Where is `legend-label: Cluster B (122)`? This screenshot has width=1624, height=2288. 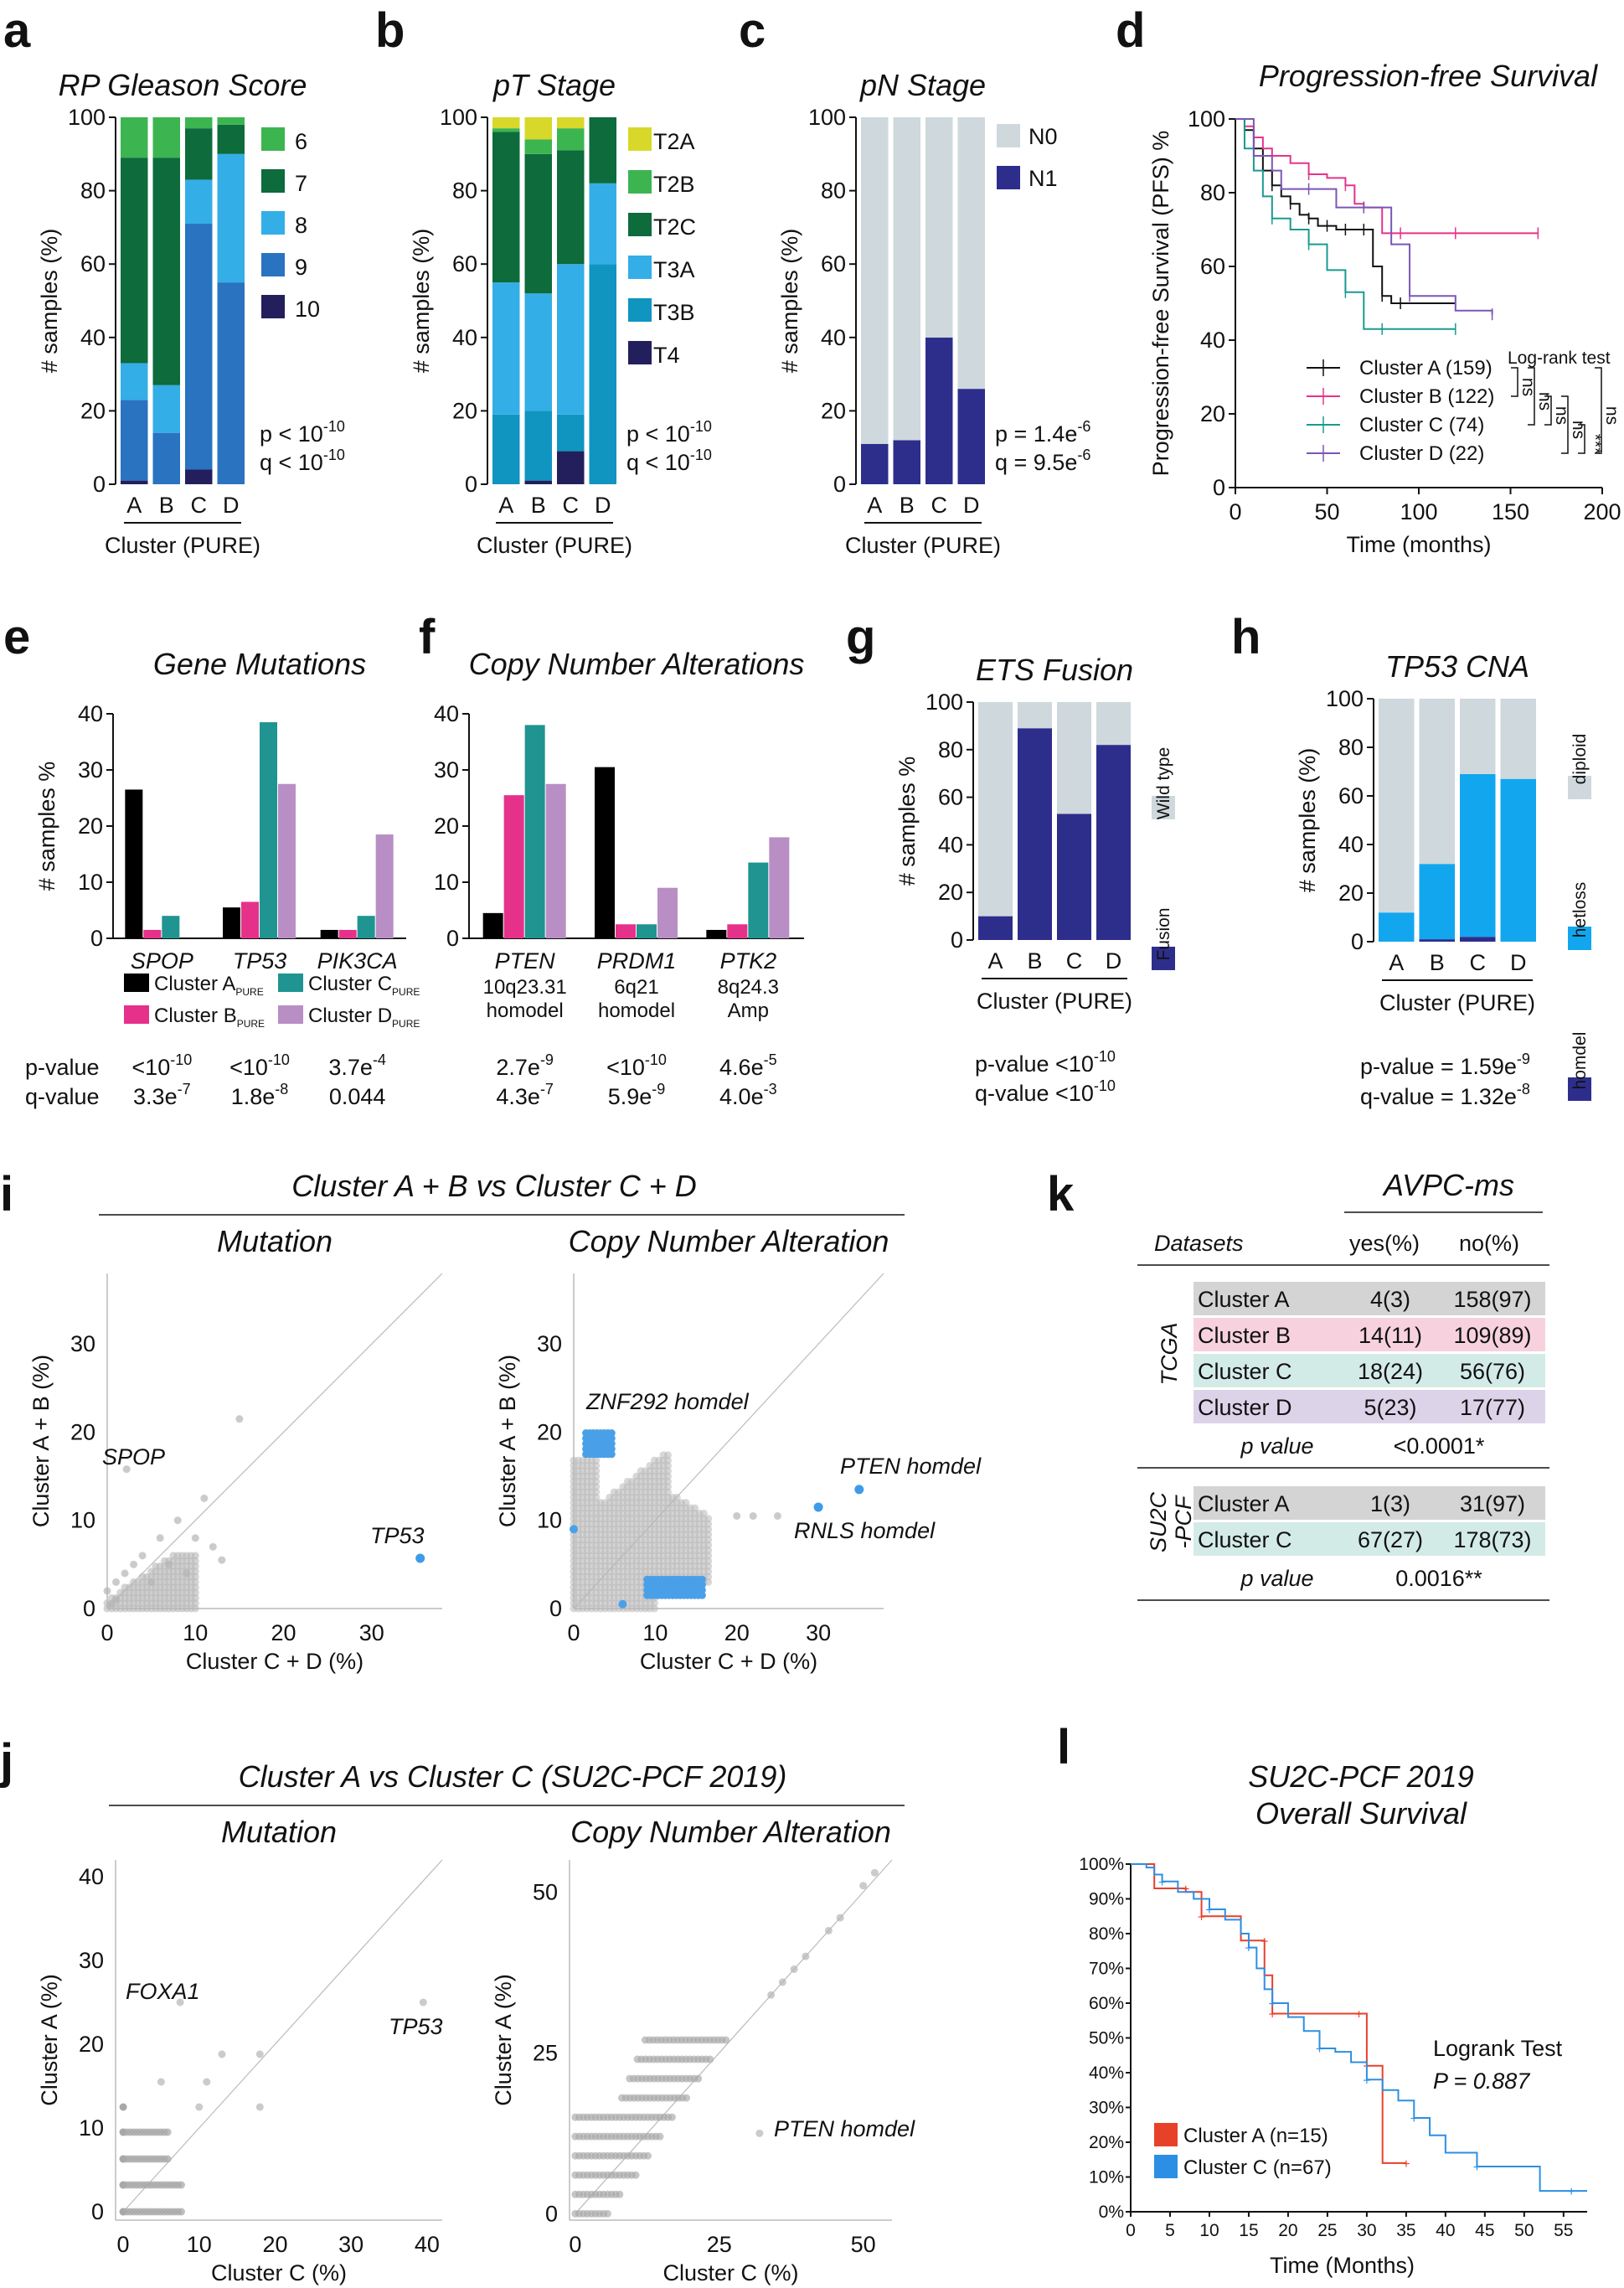 legend-label: Cluster B (122) is located at coordinates (1426, 396).